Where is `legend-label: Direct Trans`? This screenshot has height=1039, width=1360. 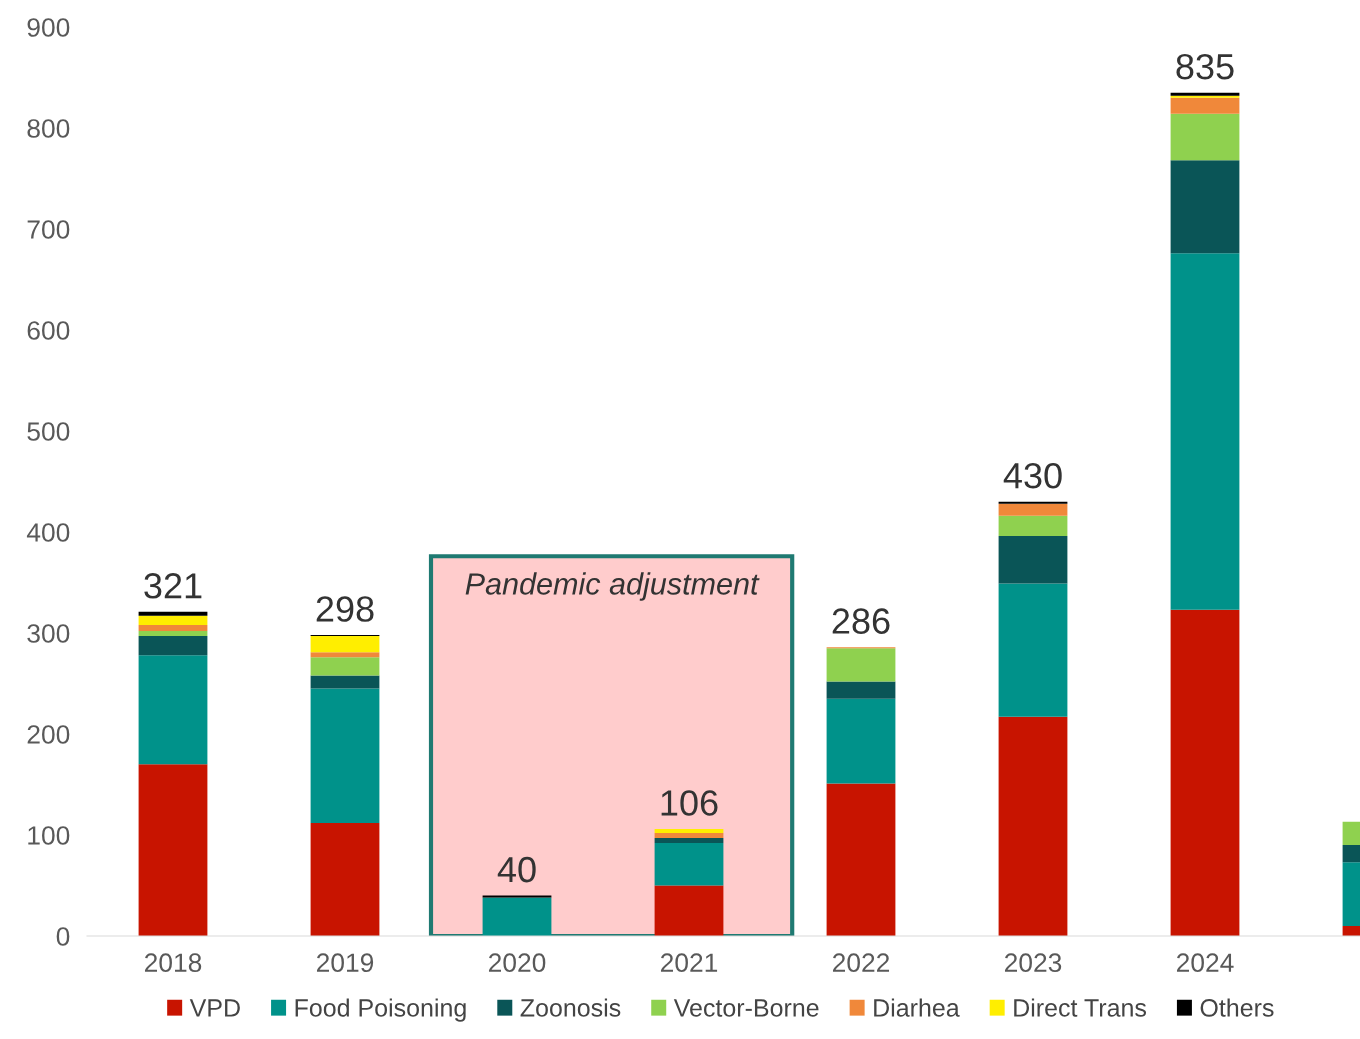
legend-label: Direct Trans is located at coordinates (1080, 1007).